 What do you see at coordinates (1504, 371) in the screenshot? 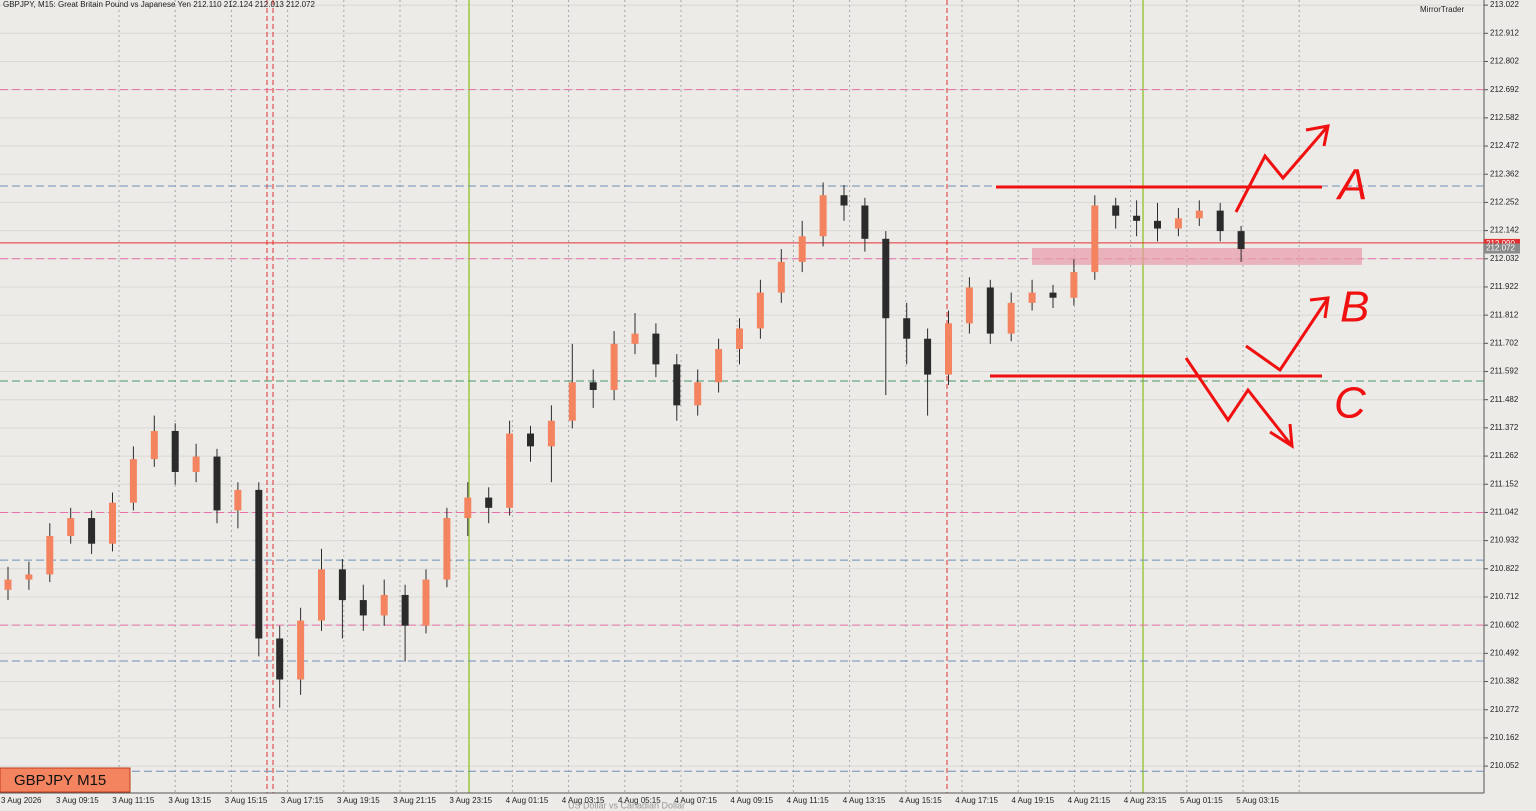
I see `y-tick-label: 211.592` at bounding box center [1504, 371].